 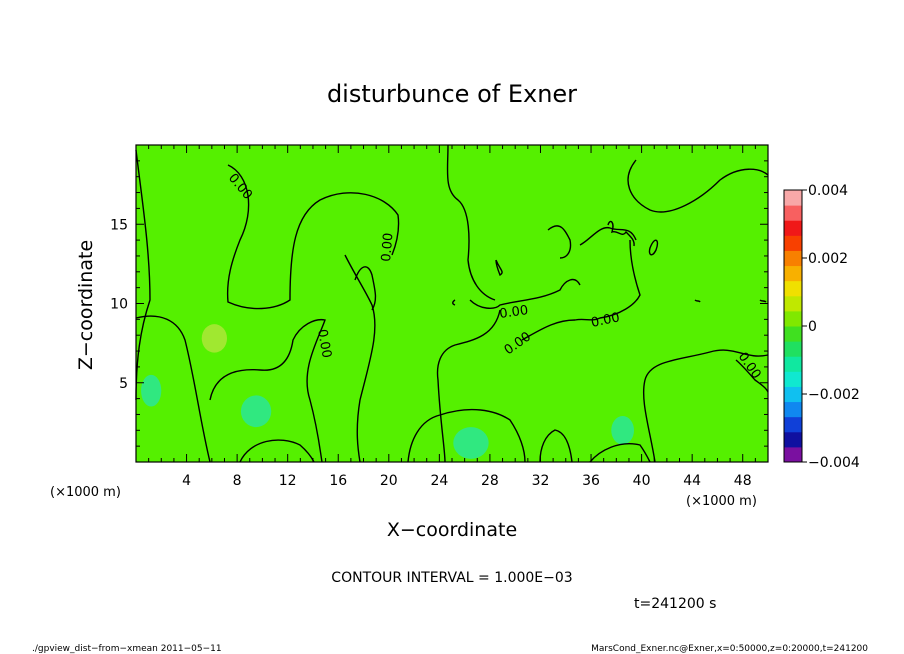 What do you see at coordinates (591, 481) in the screenshot?
I see `x-tick-label: 36` at bounding box center [591, 481].